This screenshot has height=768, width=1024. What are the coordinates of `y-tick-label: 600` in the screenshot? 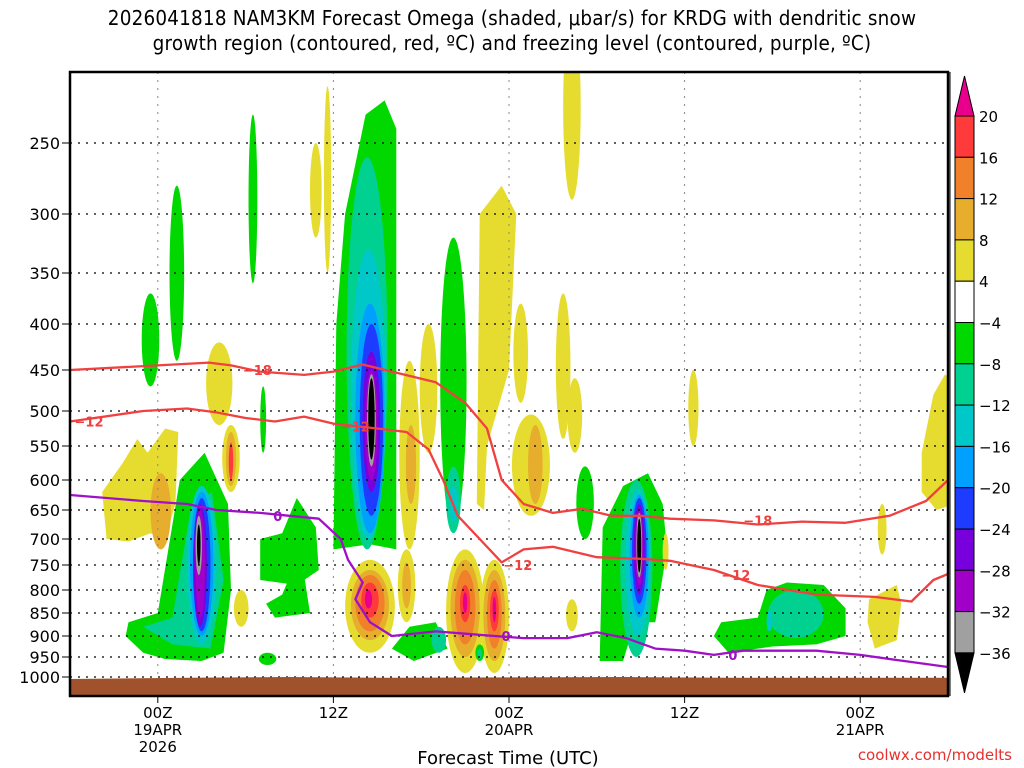 It's located at (44, 480).